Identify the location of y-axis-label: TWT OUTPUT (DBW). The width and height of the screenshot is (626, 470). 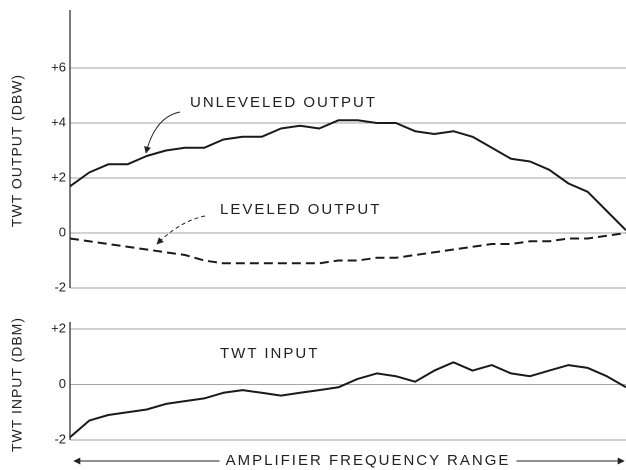
(17, 150).